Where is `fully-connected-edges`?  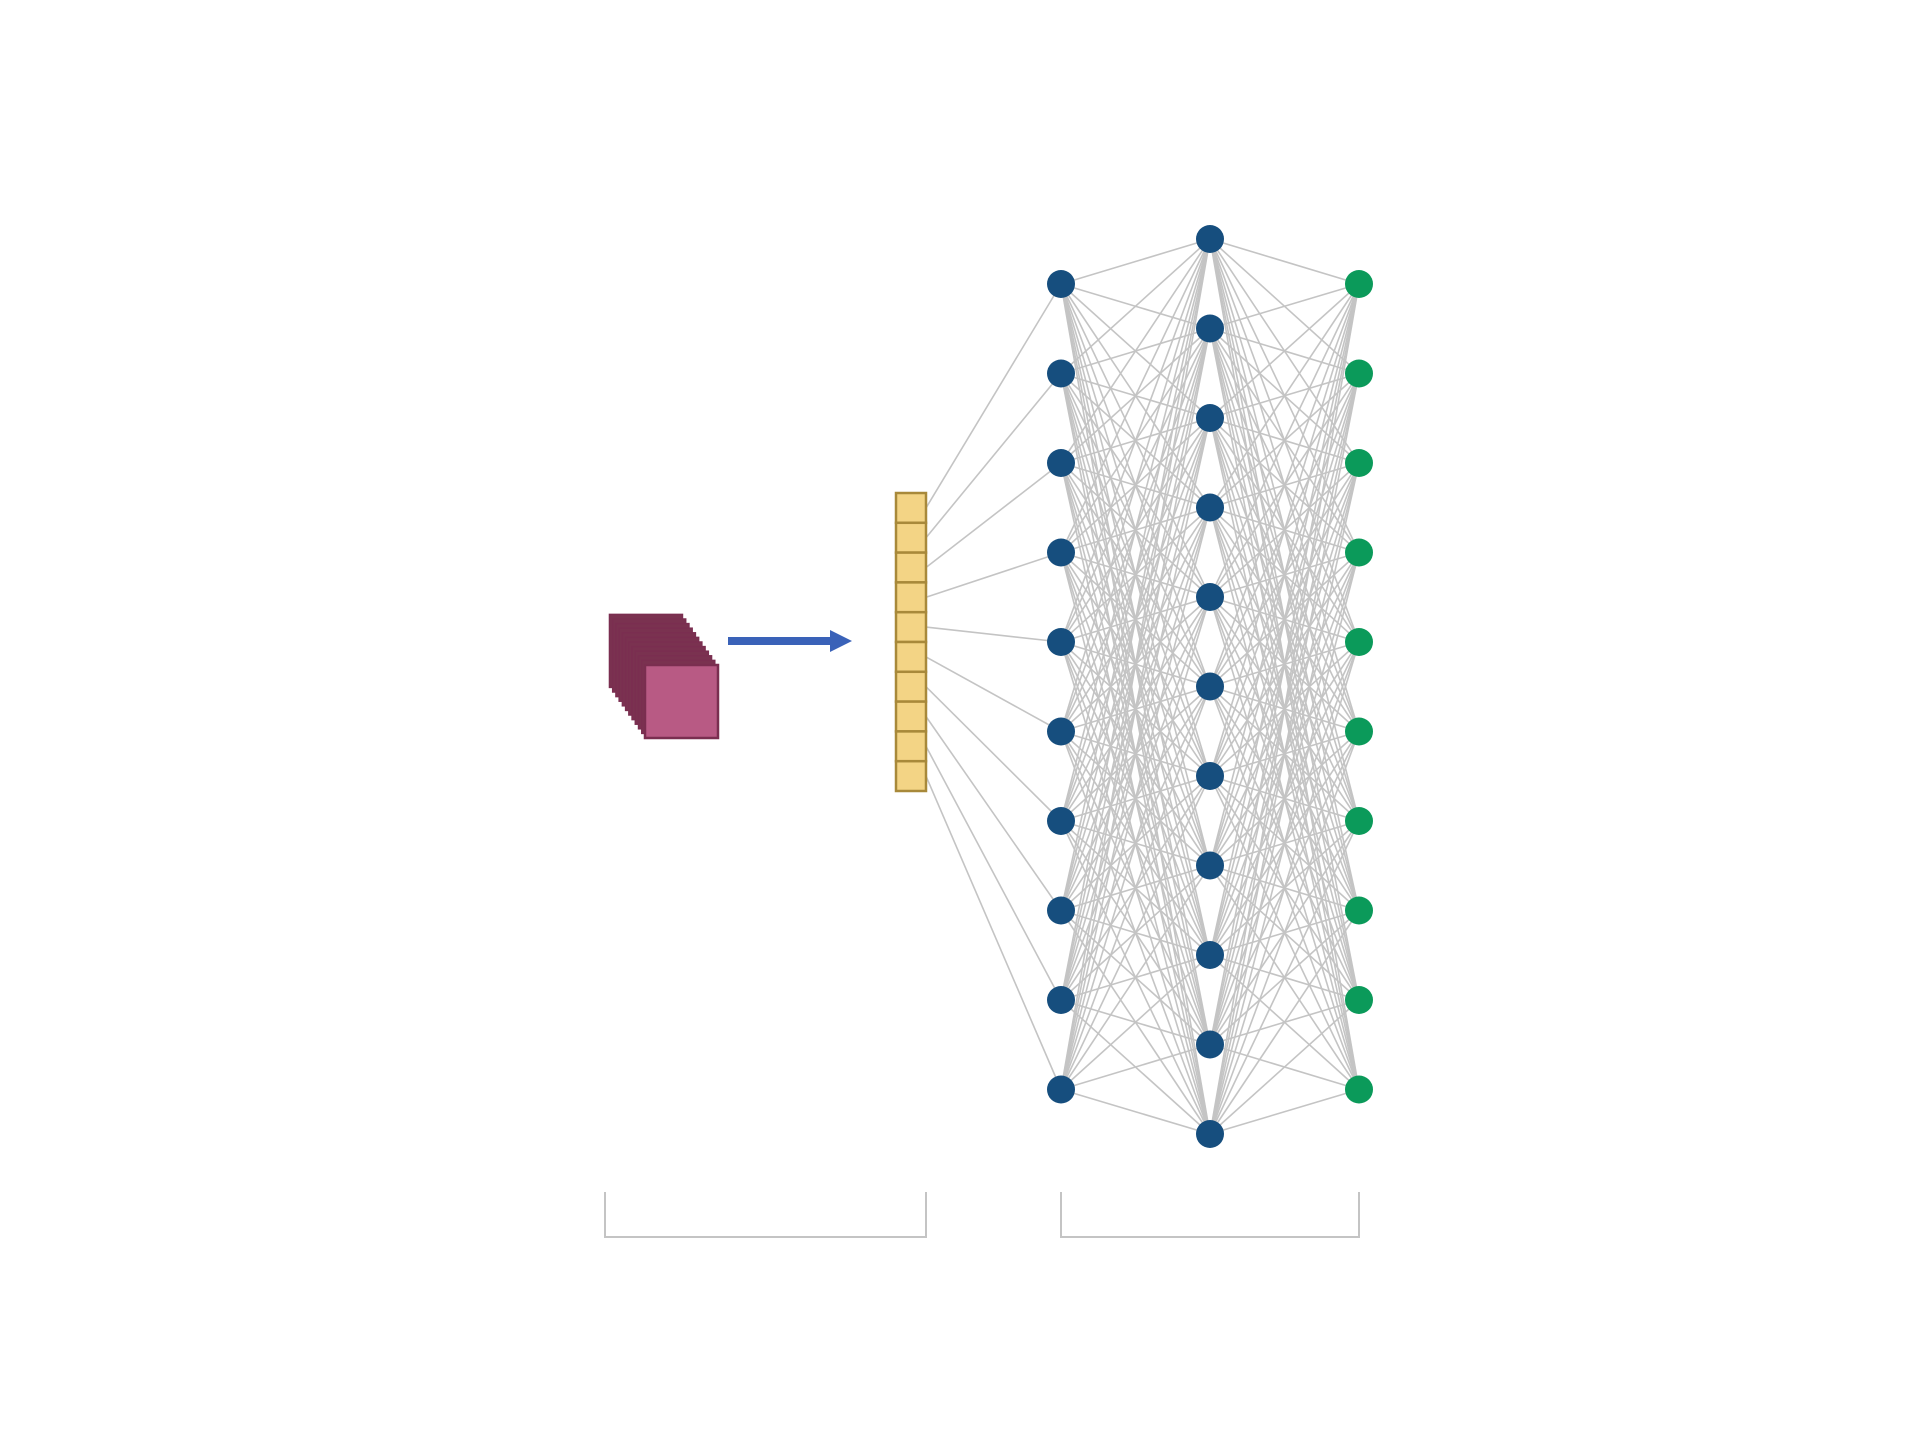
fully-connected-edges is located at coordinates (1142, 686).